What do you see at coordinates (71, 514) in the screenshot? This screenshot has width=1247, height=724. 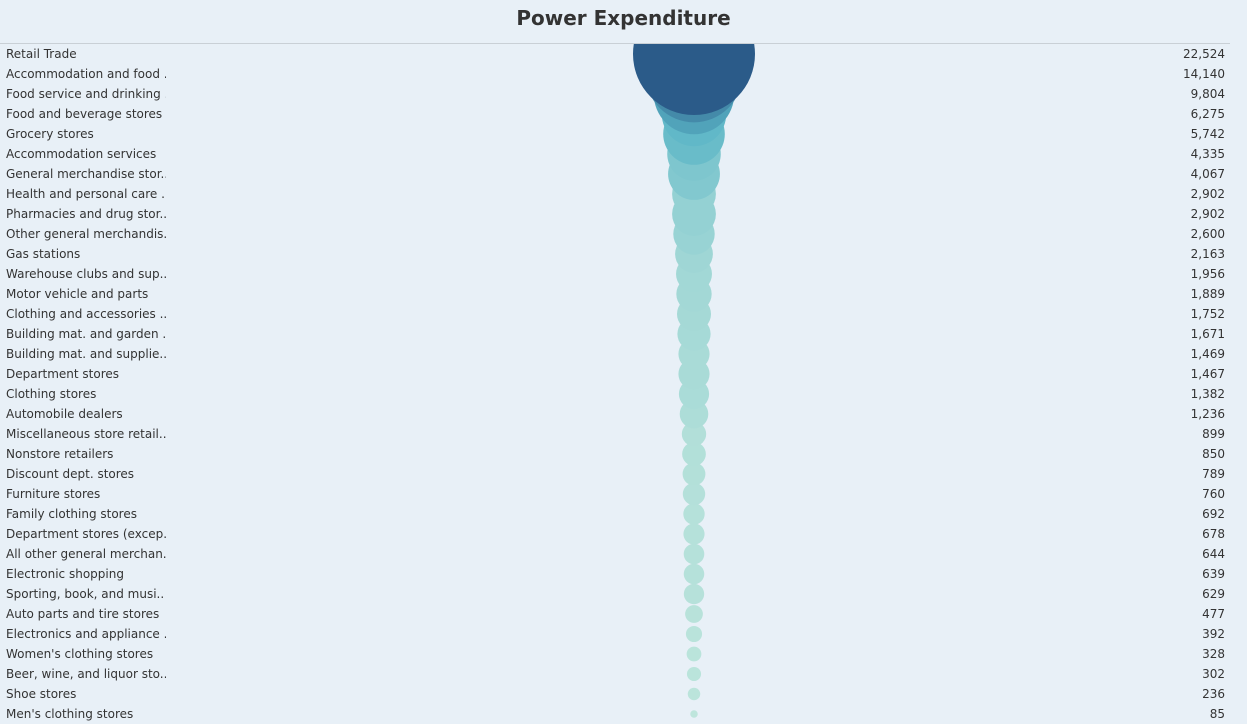 I see `category-label: Family clothing stores` at bounding box center [71, 514].